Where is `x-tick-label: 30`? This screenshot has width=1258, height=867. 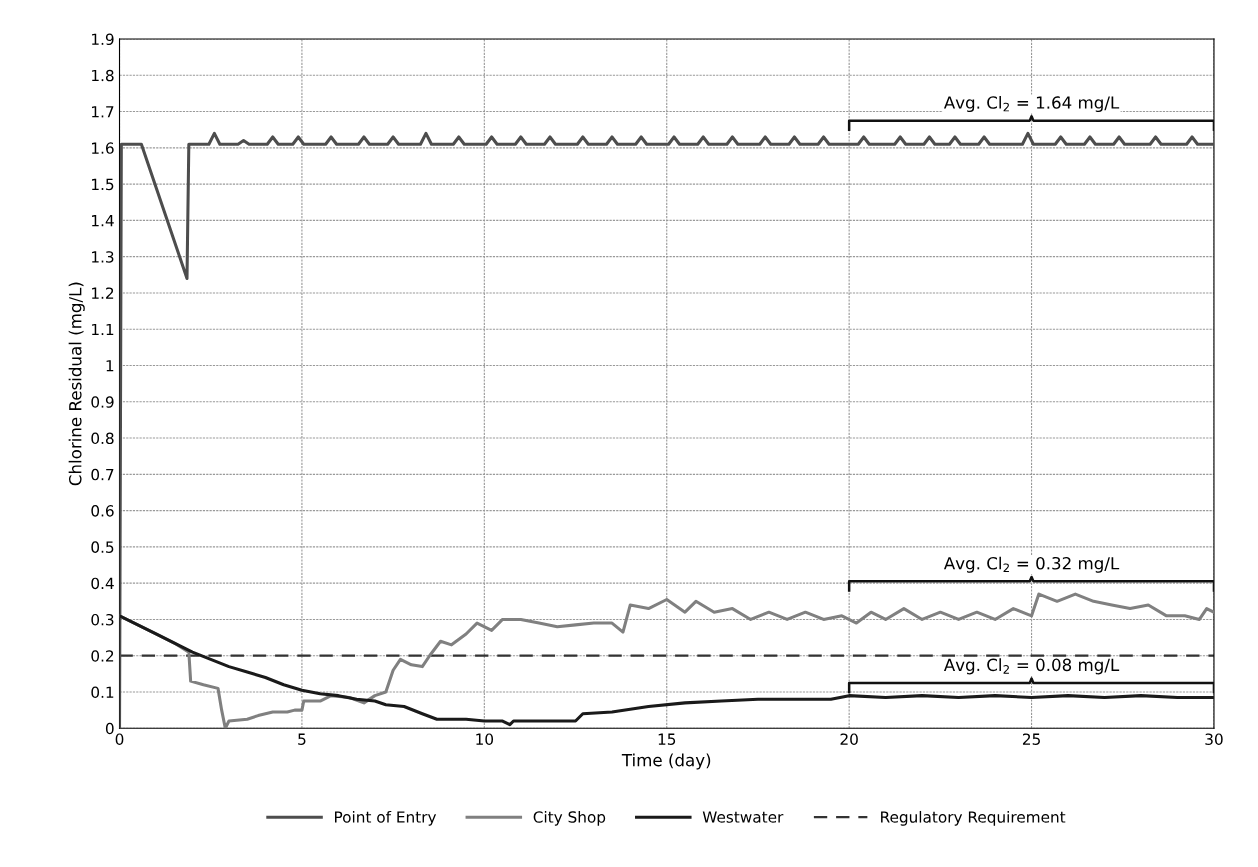 x-tick-label: 30 is located at coordinates (1214, 739).